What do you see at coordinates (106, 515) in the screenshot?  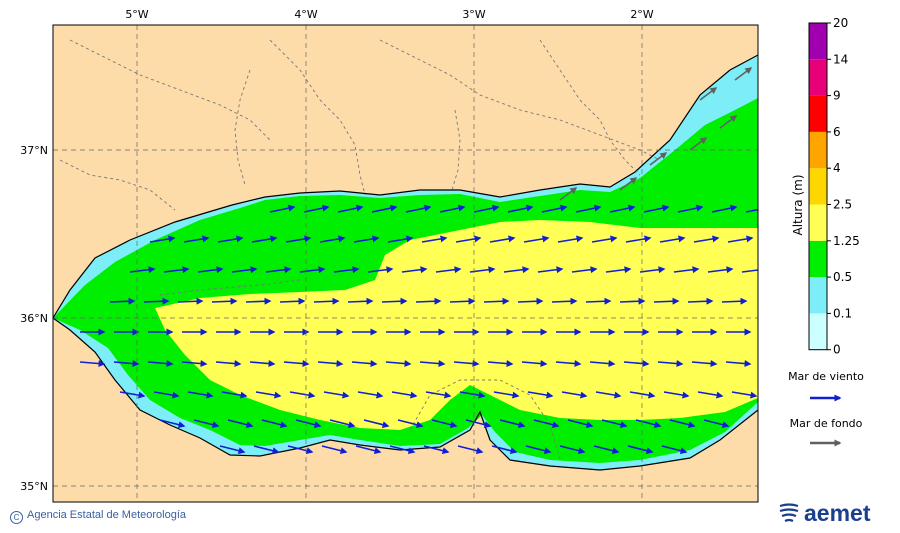 I see `copyright-text: Agencia Estatal de Meteorología` at bounding box center [106, 515].